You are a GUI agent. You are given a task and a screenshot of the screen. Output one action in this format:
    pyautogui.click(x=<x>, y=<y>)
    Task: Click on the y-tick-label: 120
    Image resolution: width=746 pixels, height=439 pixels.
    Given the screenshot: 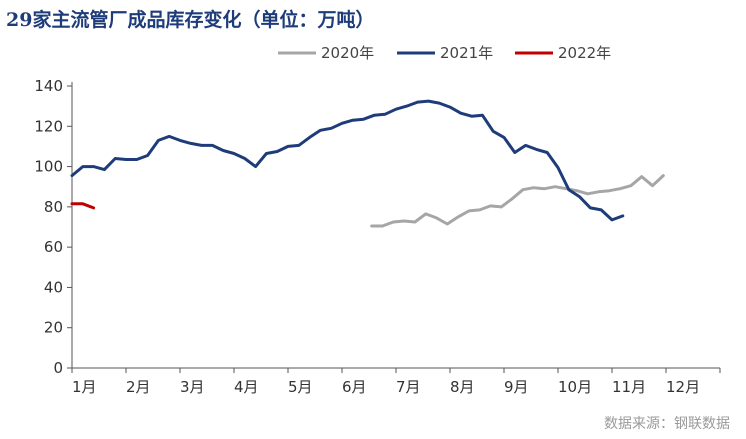 What is the action you would take?
    pyautogui.click(x=48, y=126)
    